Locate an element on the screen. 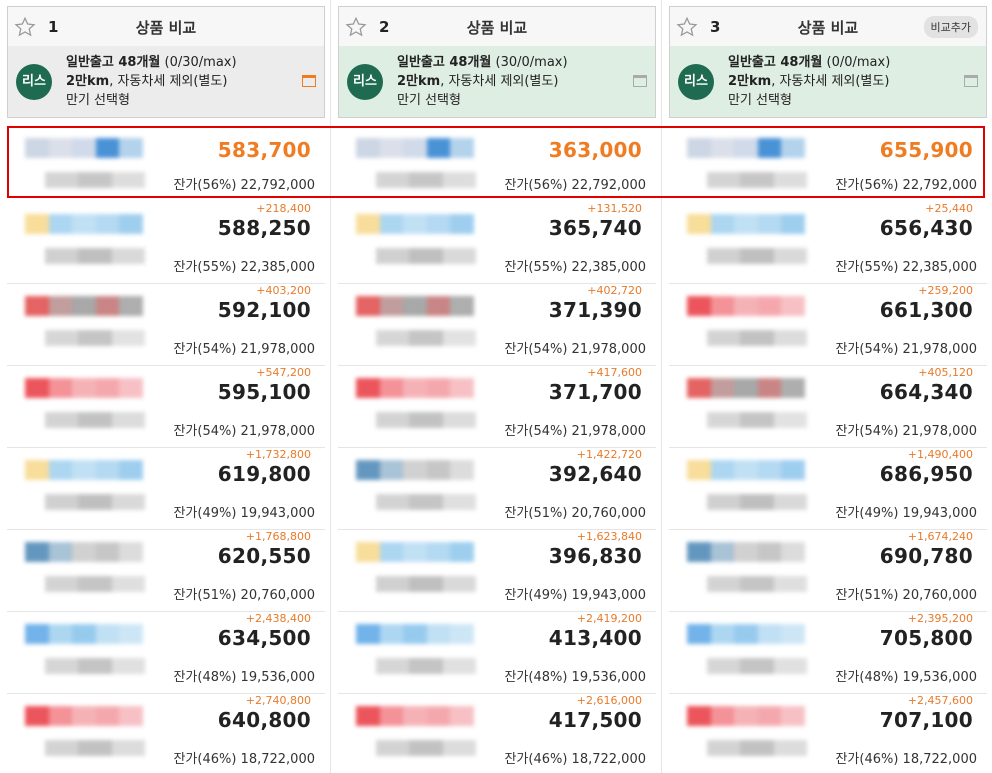 The image size is (992, 773). quote-row: +2,395,200 705,800 잔가(48%) 19,536,000 is located at coordinates (828, 653).